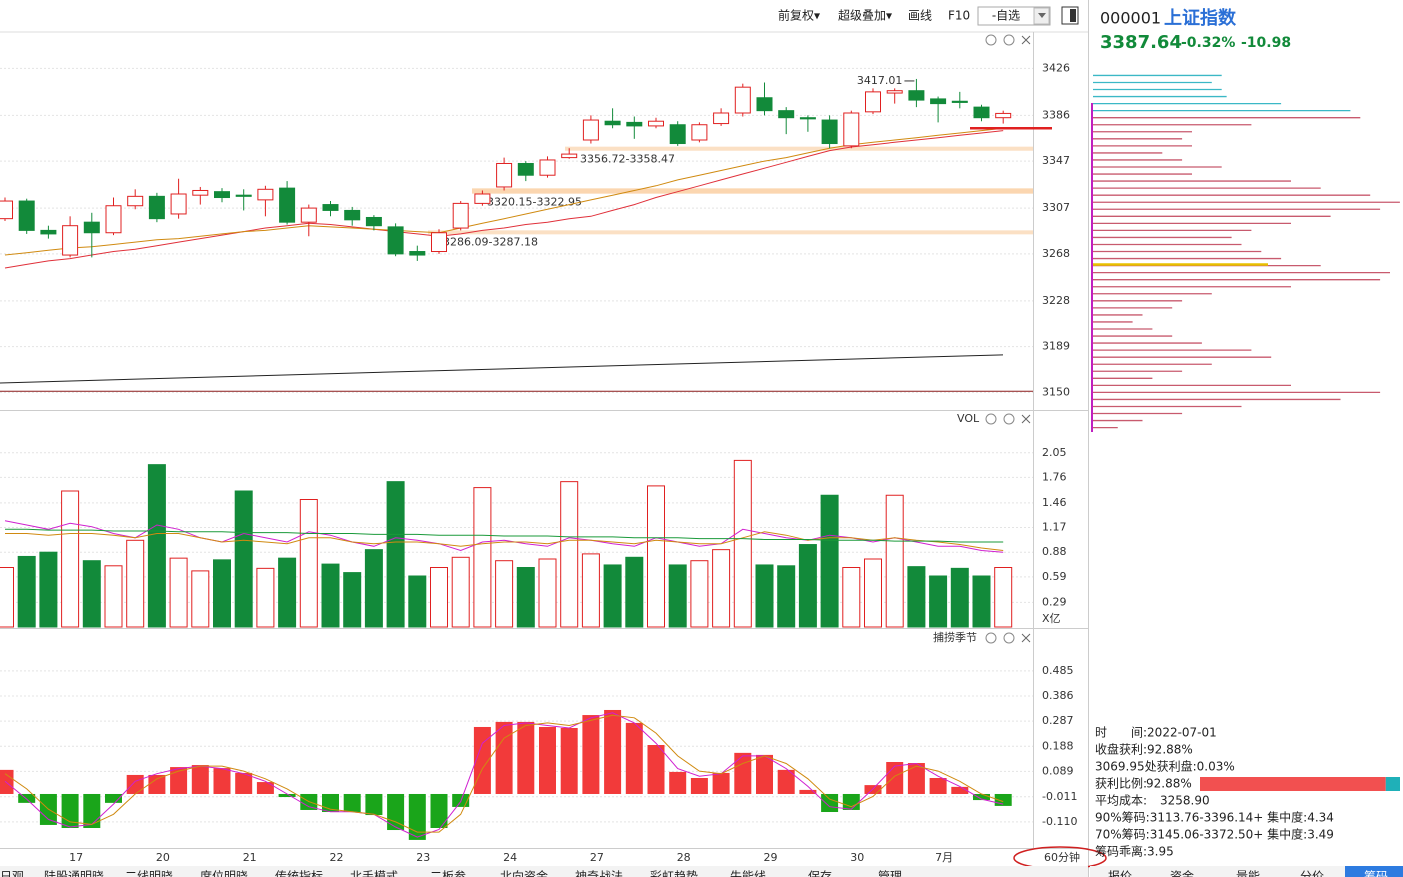 The width and height of the screenshot is (1403, 877). Describe the element at coordinates (149, 873) in the screenshot. I see `bottom-tab: 二线明晓` at that location.